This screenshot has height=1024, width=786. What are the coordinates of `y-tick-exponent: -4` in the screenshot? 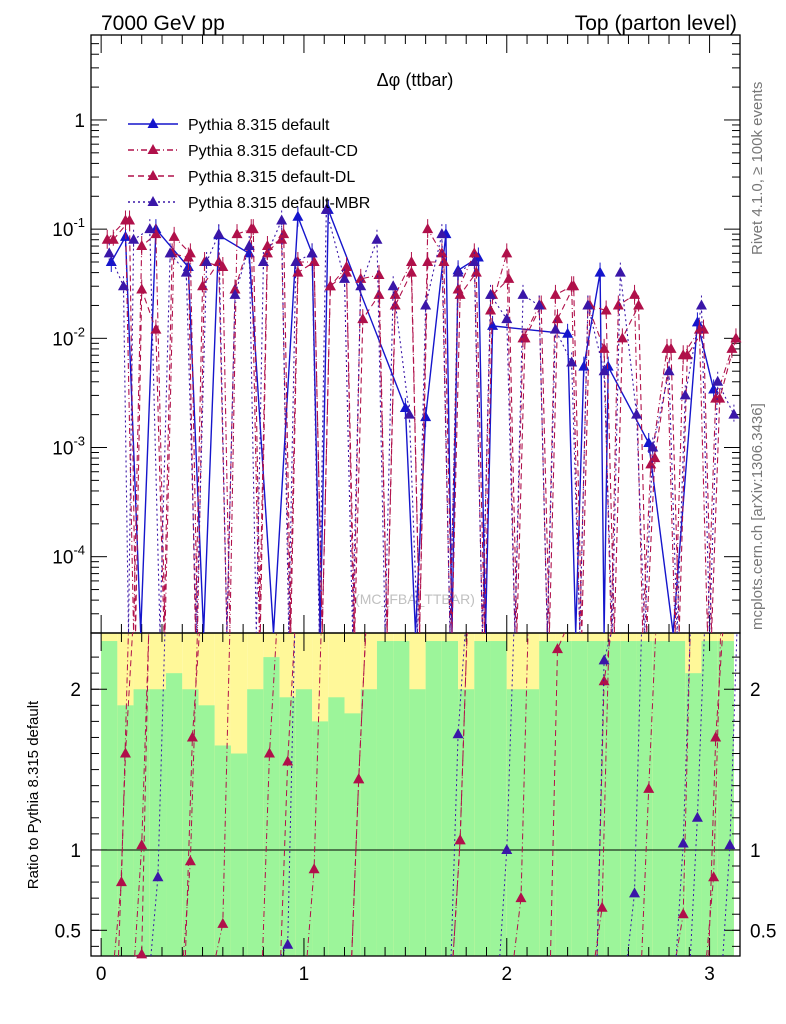 It's located at (79, 550).